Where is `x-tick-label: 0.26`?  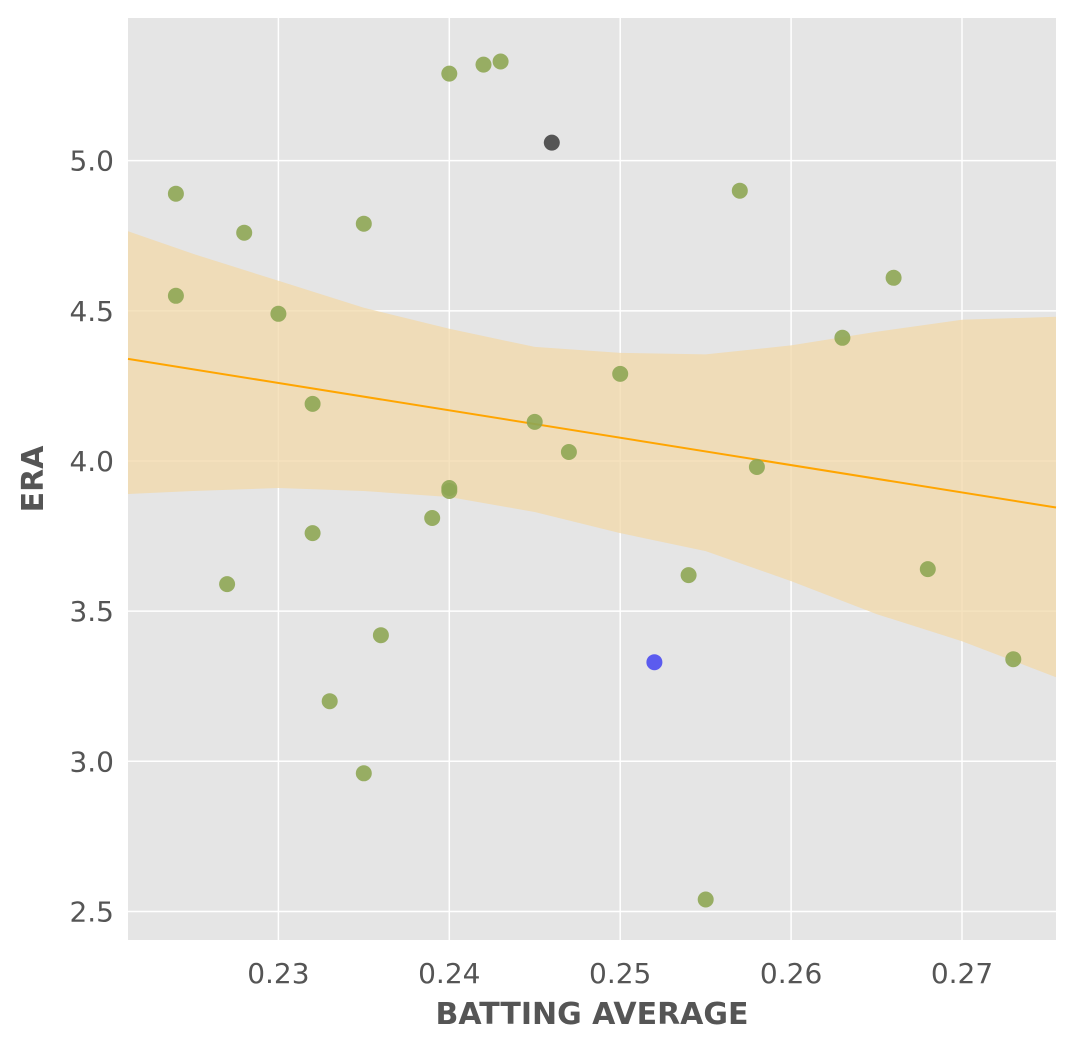
x-tick-label: 0.26 is located at coordinates (791, 973).